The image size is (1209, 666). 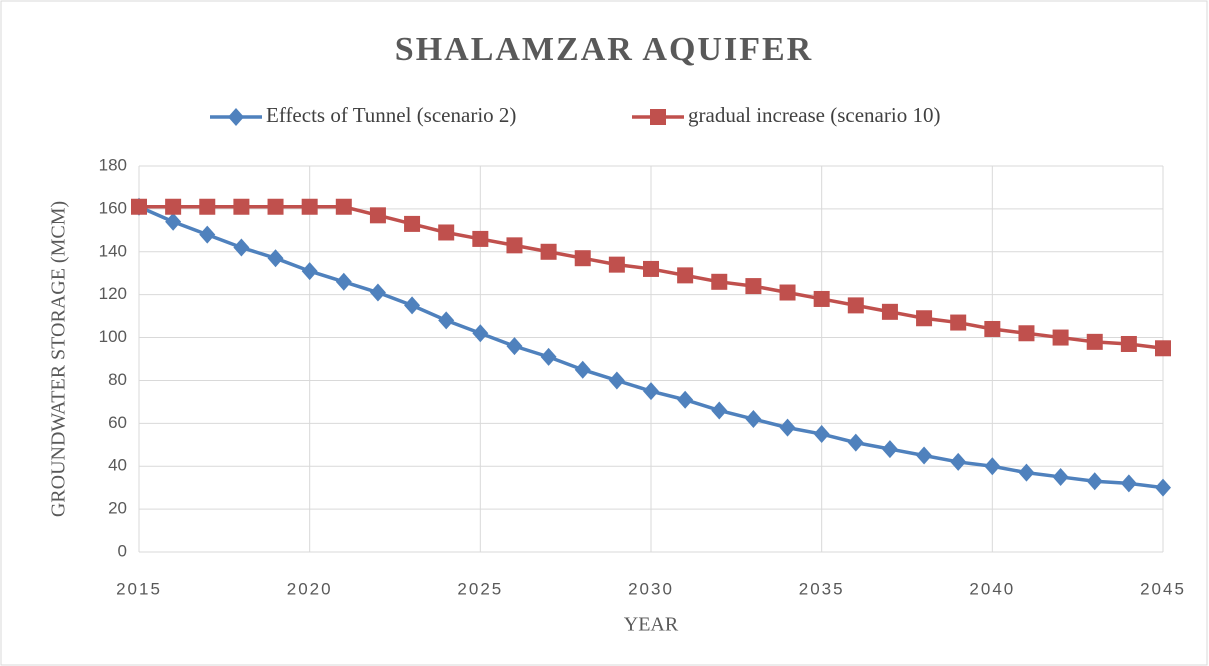 I want to click on y-tick-label: 180, so click(x=113, y=164).